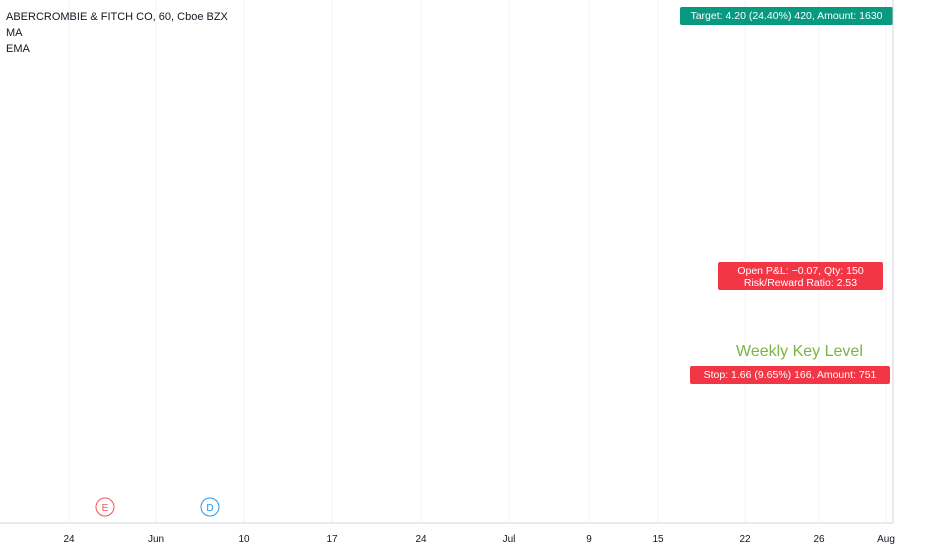 The height and width of the screenshot is (550, 932). Describe the element at coordinates (819, 539) in the screenshot. I see `time-tick: 26` at that location.